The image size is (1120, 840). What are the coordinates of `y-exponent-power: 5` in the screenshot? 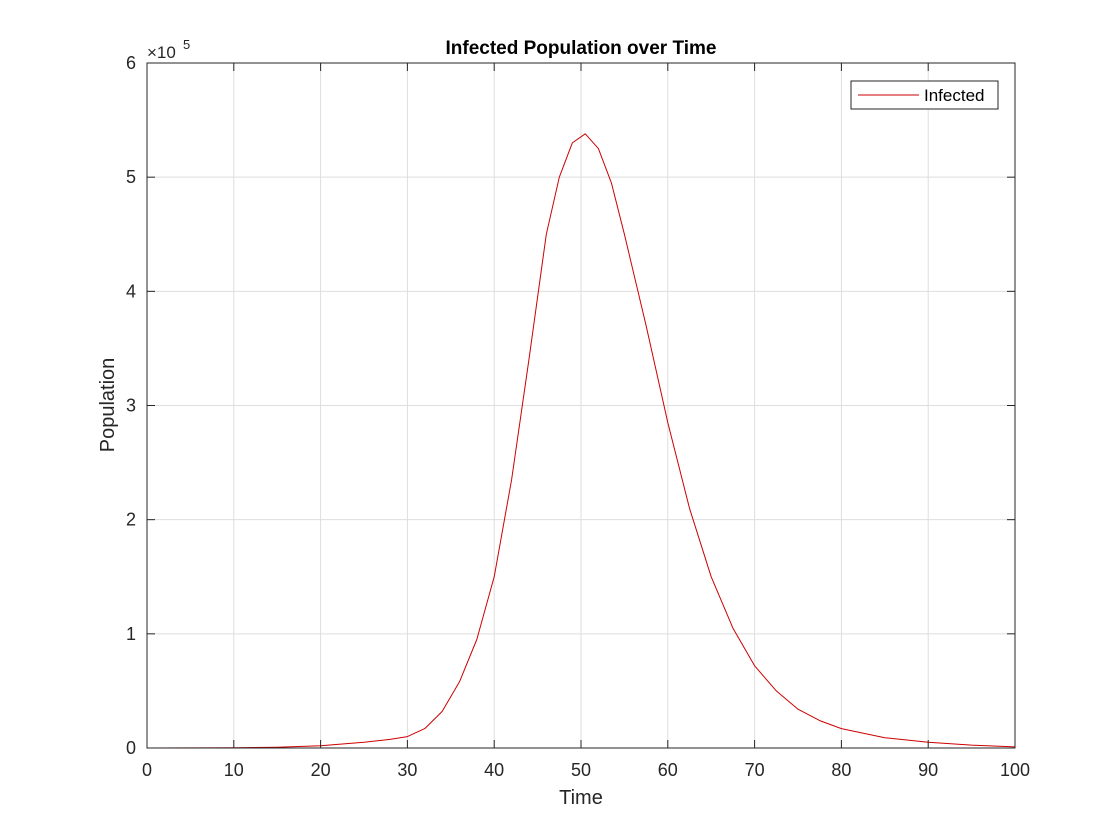 It's located at (186, 44).